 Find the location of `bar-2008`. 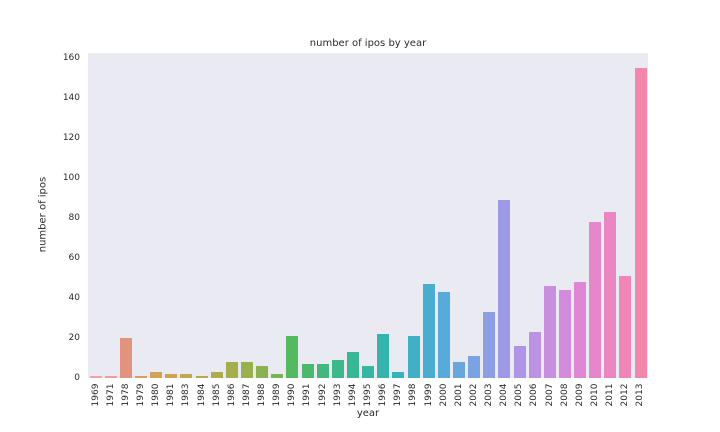

bar-2008 is located at coordinates (564, 334).